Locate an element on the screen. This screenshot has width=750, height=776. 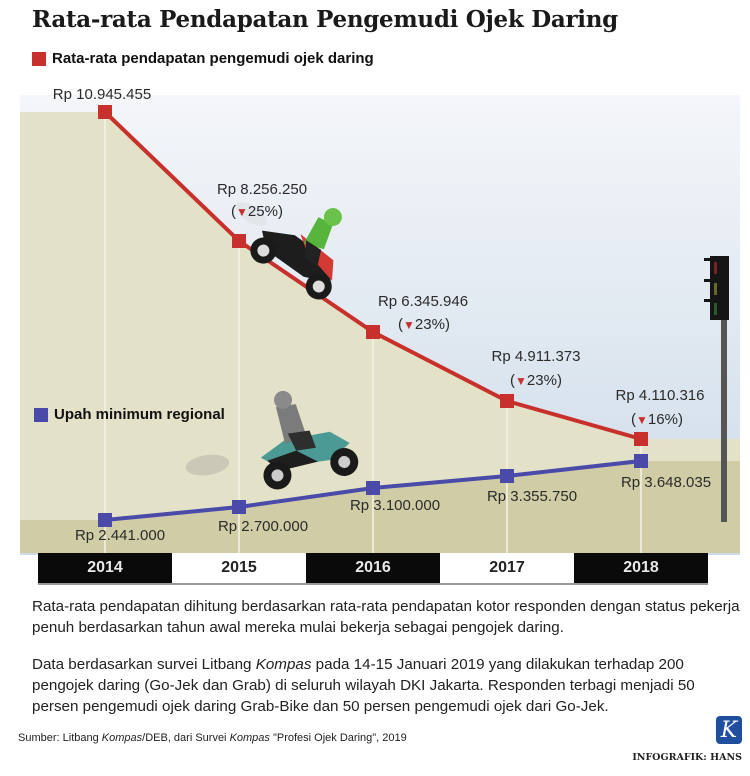
year-2016: 2016 is located at coordinates (373, 568).